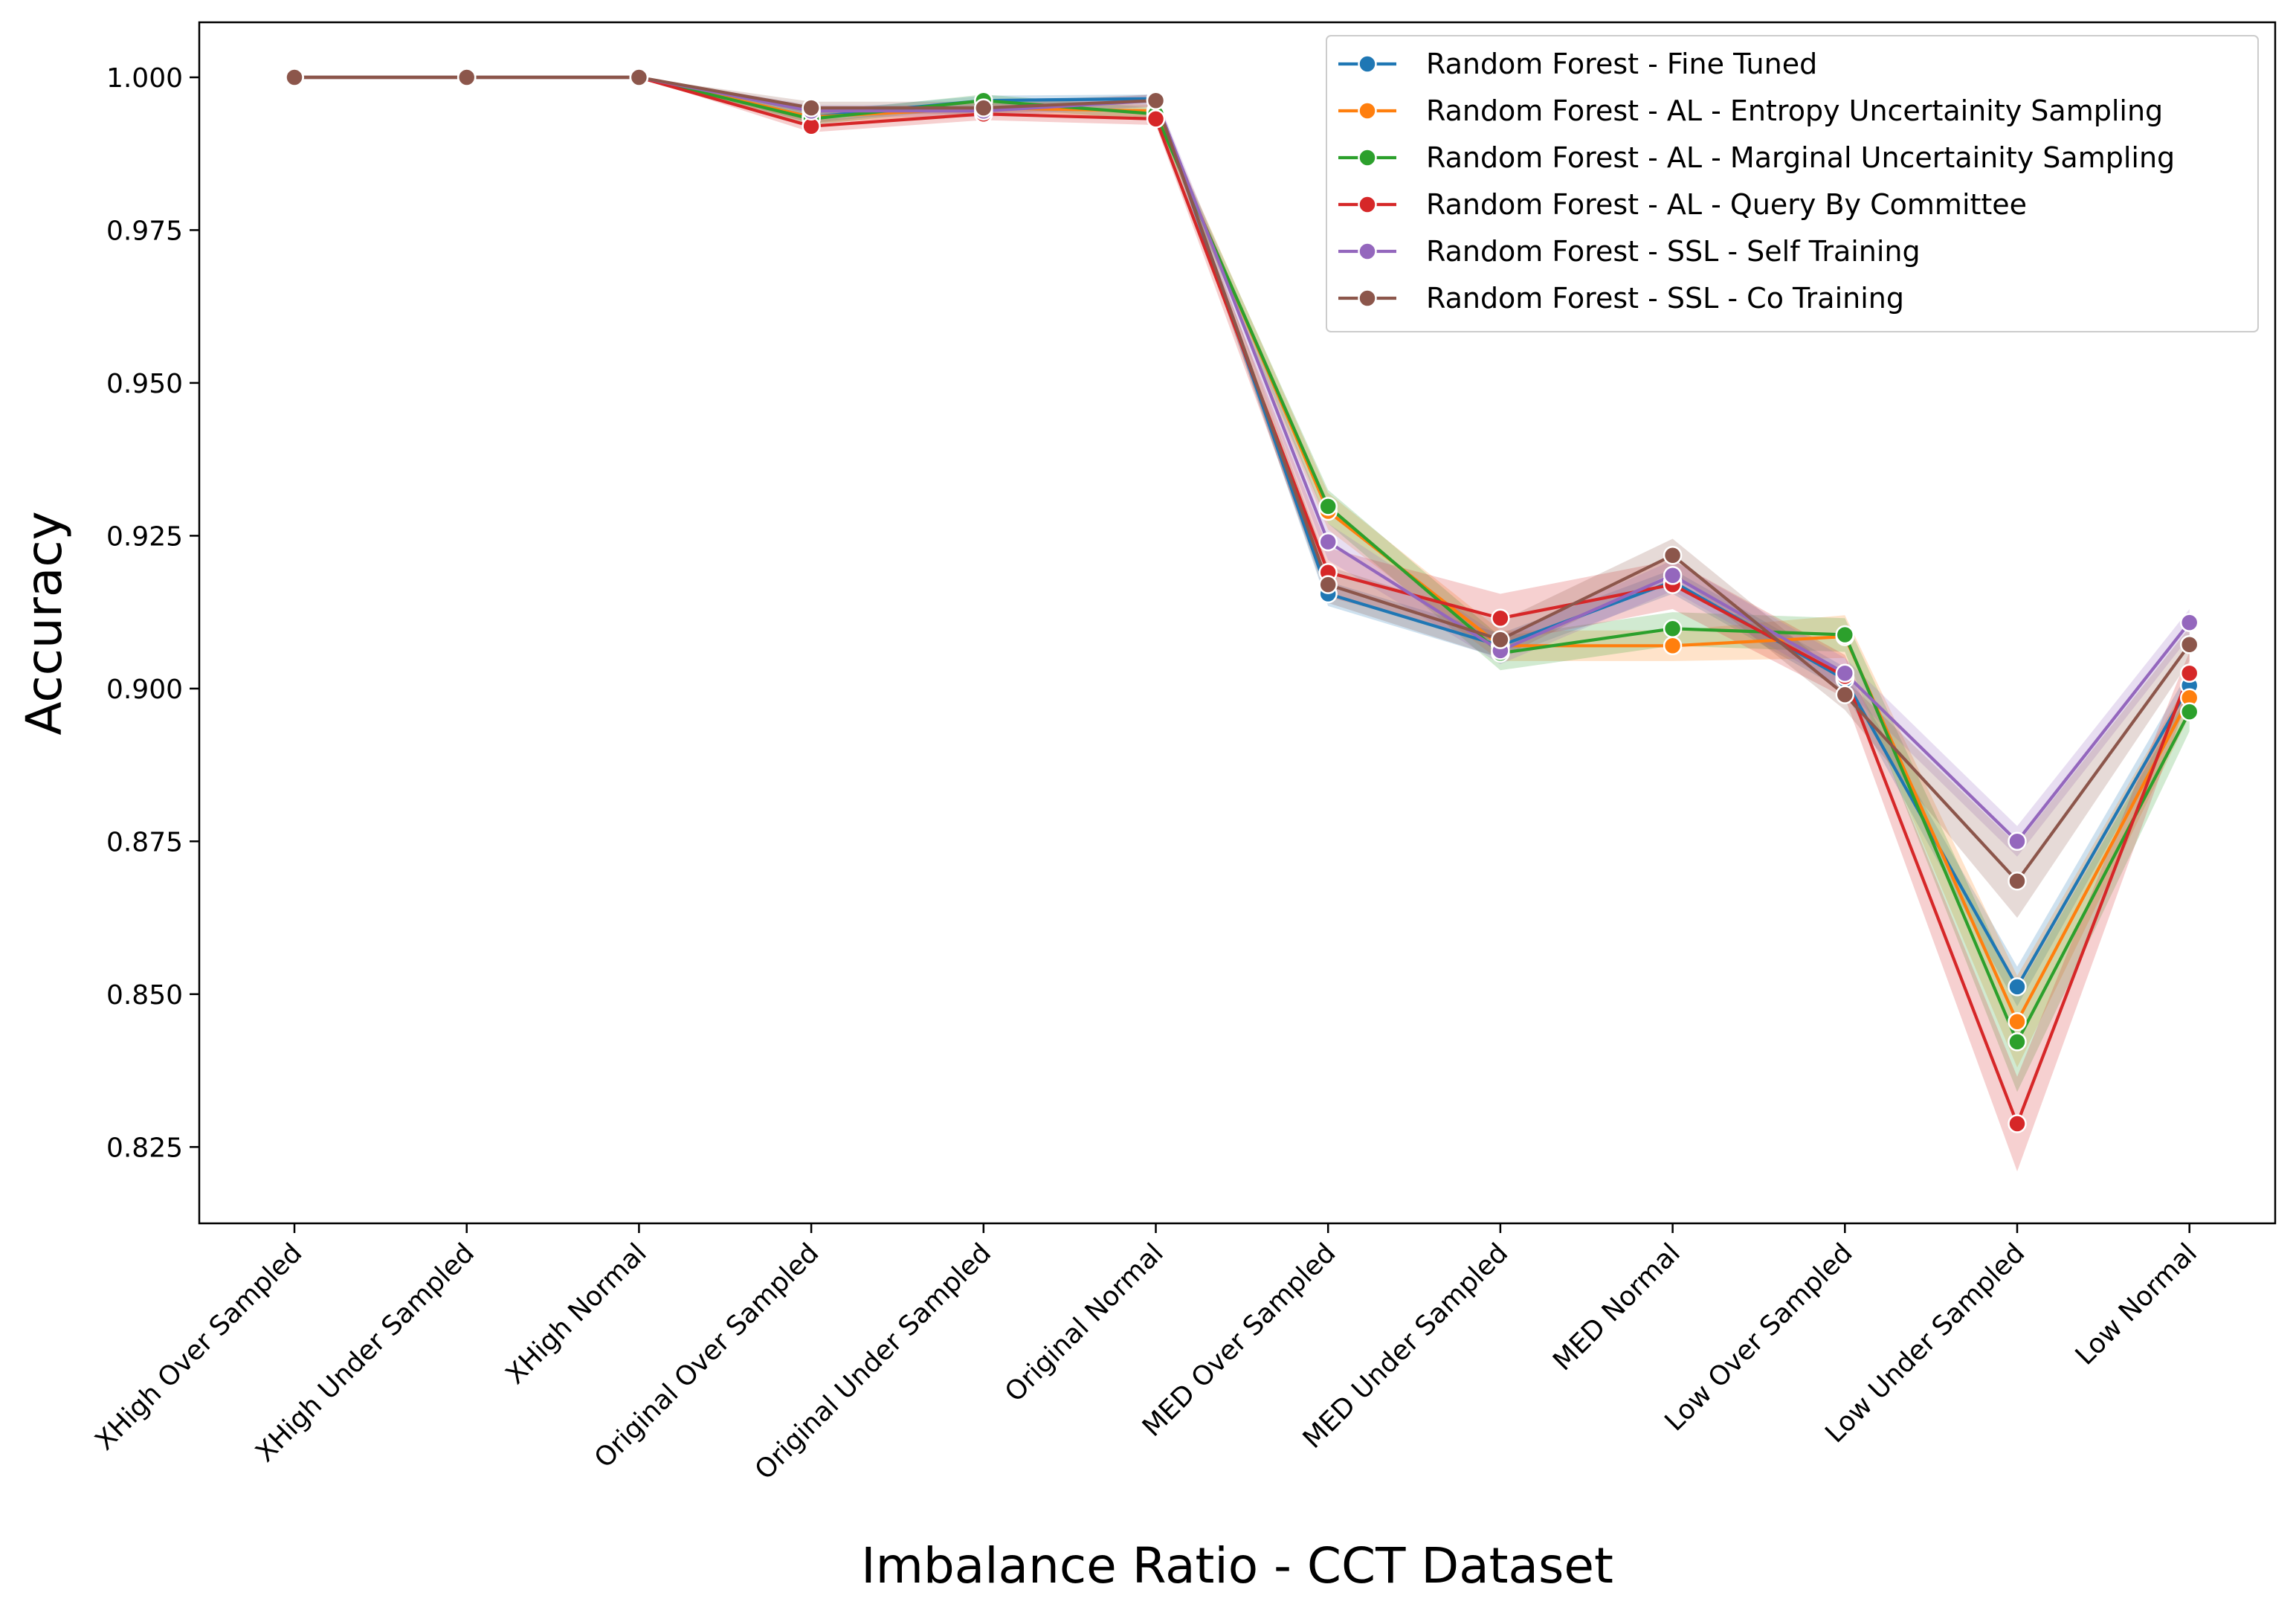 This screenshot has height=1619, width=2296. Describe the element at coordinates (144, 690) in the screenshot. I see `y-tick-label: 0.900` at that location.